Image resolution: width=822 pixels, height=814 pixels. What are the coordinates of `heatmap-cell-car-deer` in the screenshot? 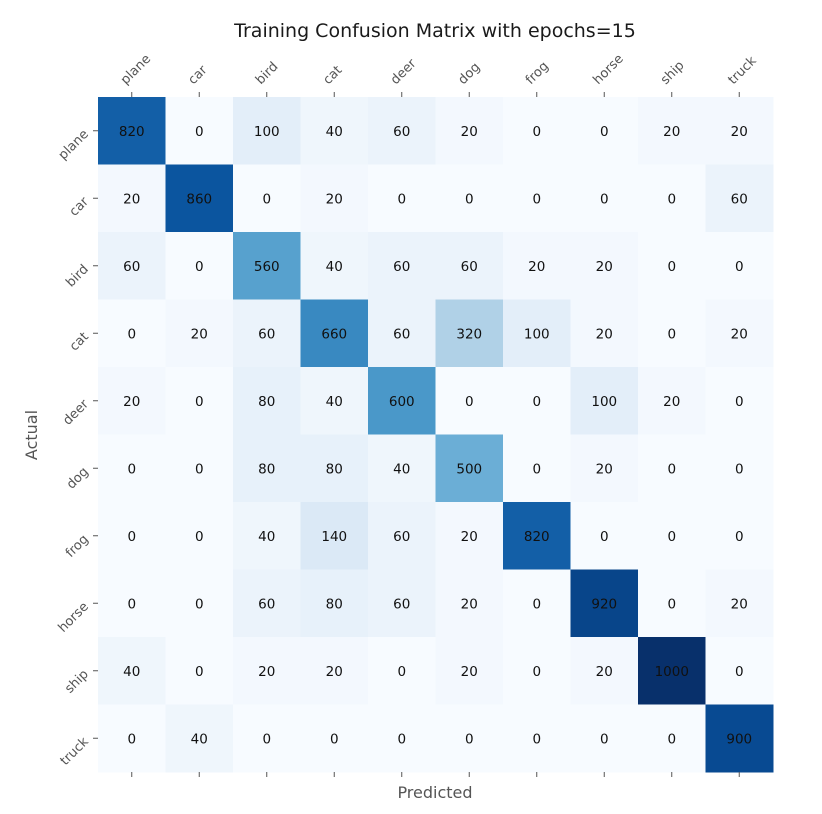 It's located at (402, 198).